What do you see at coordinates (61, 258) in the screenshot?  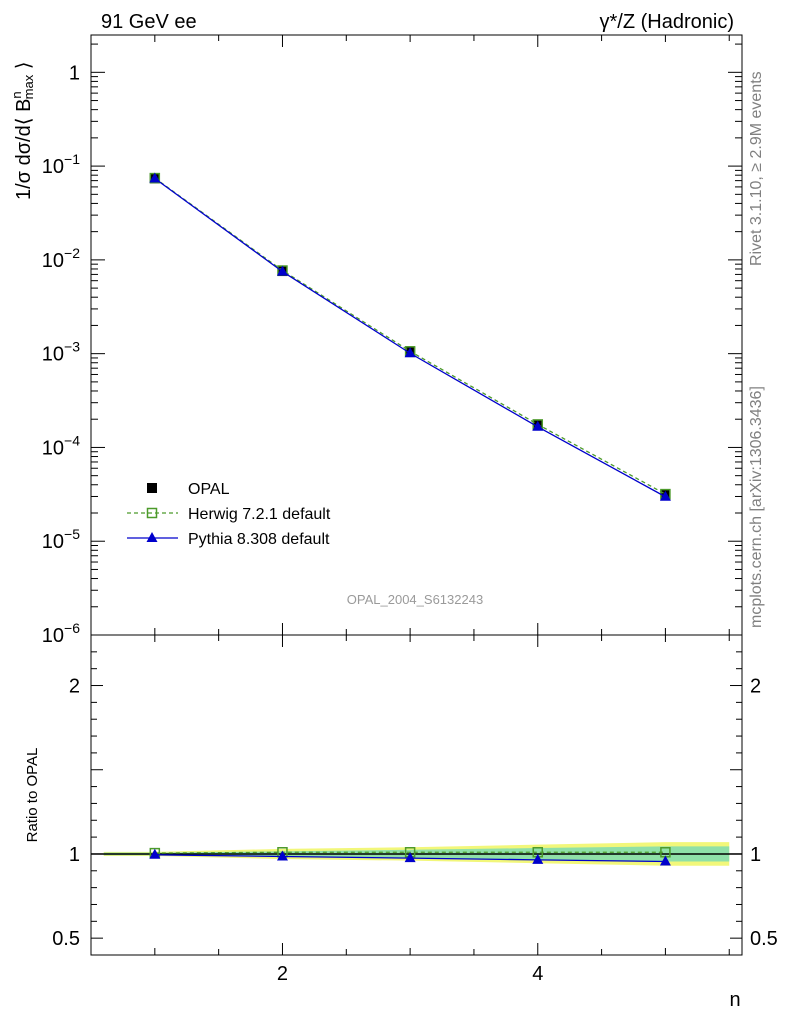 I see `y-tick-label: 10⁻²` at bounding box center [61, 258].